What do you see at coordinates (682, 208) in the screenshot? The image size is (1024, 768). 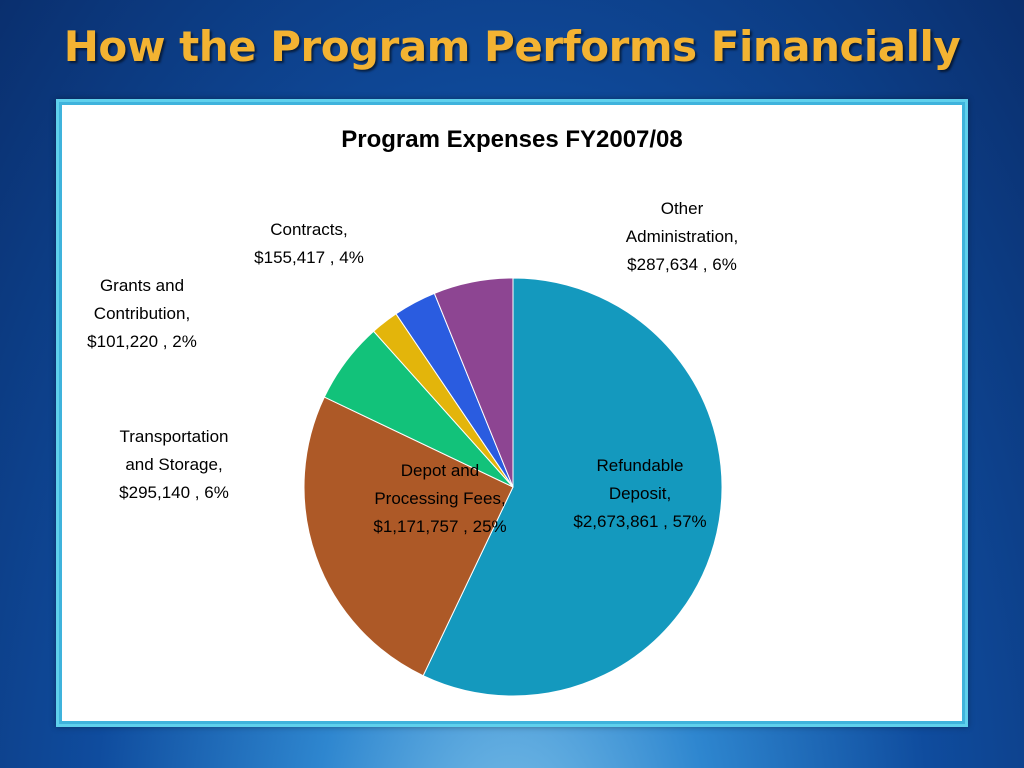 I see `slice-label-line: Other` at bounding box center [682, 208].